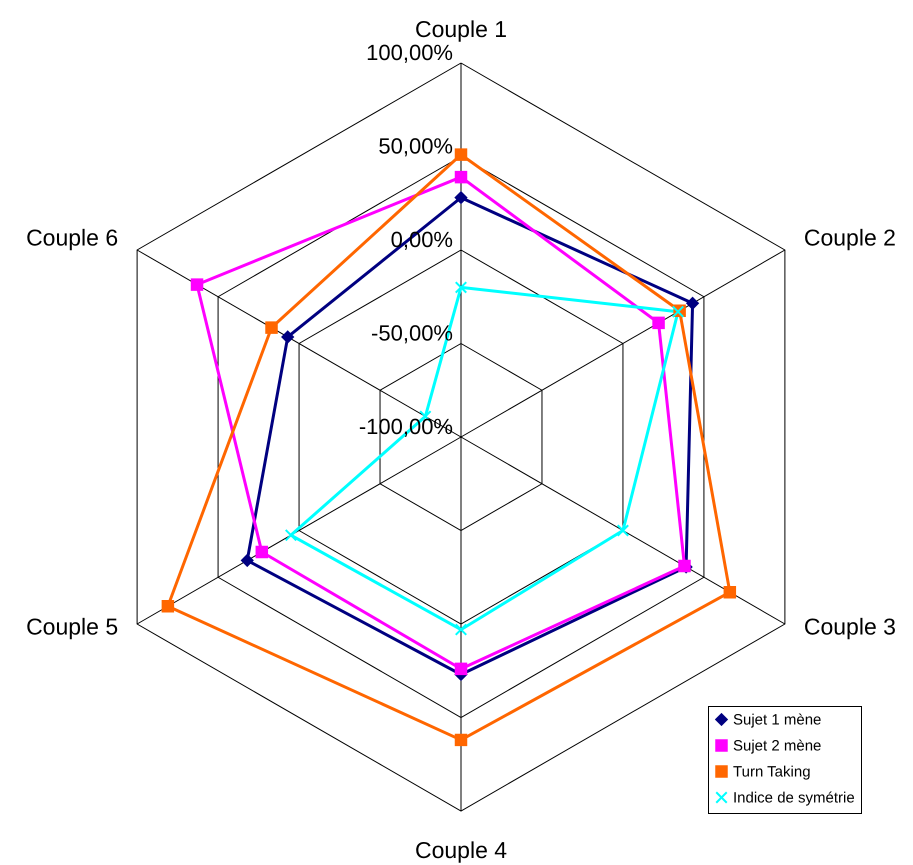 The image size is (913, 865). What do you see at coordinates (777, 720) in the screenshot?
I see `legend-label: Sujet 1 mène` at bounding box center [777, 720].